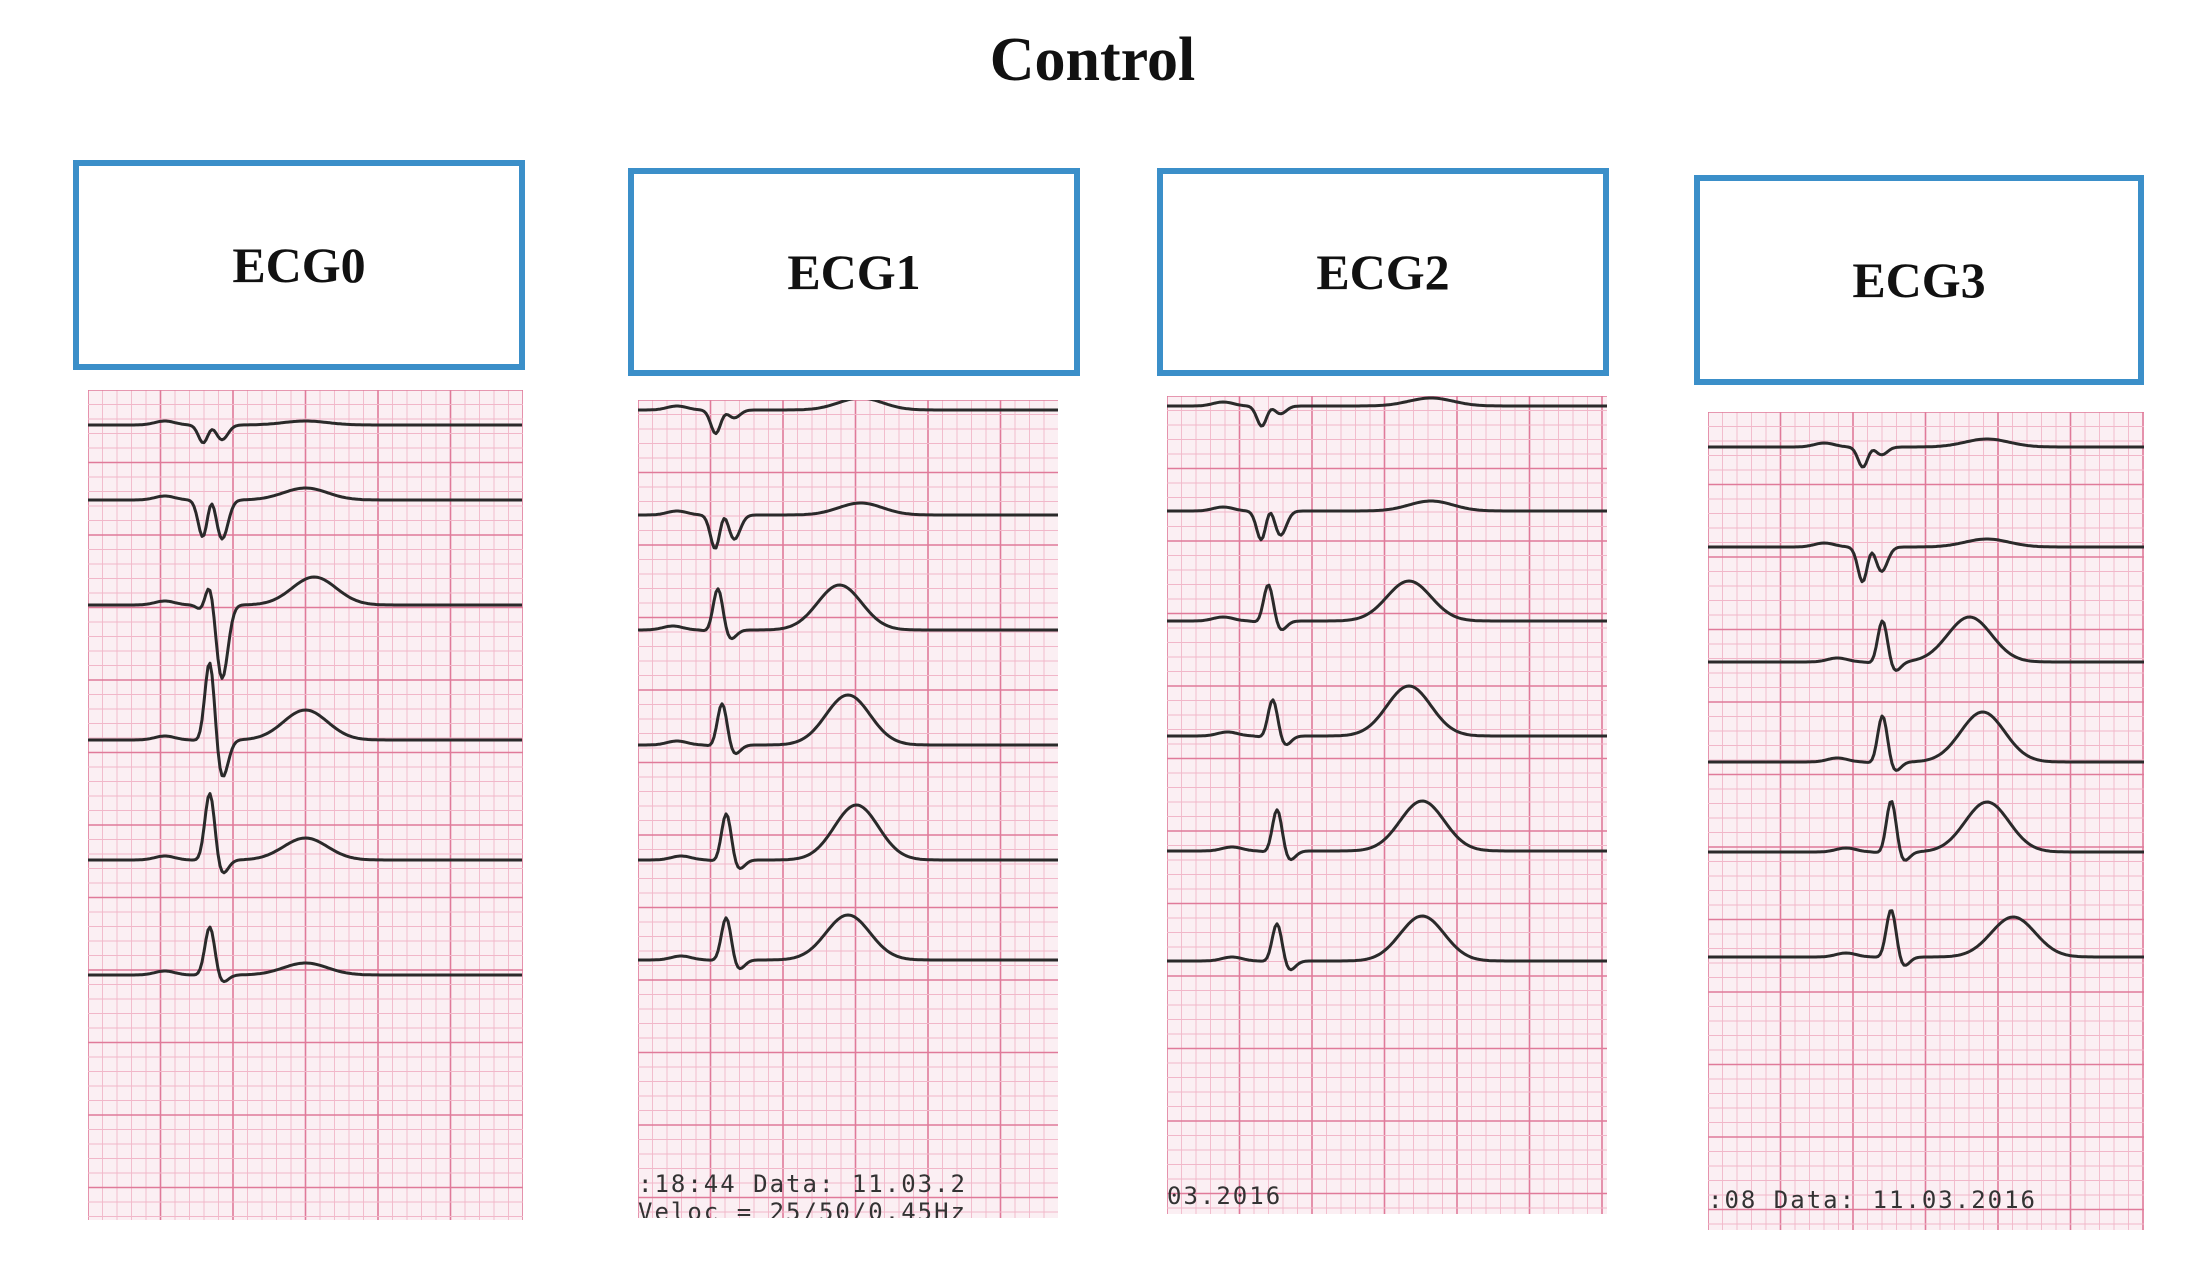 Image resolution: width=2185 pixels, height=1274 pixels. I want to click on ecg1-label: ECG1, so click(854, 272).